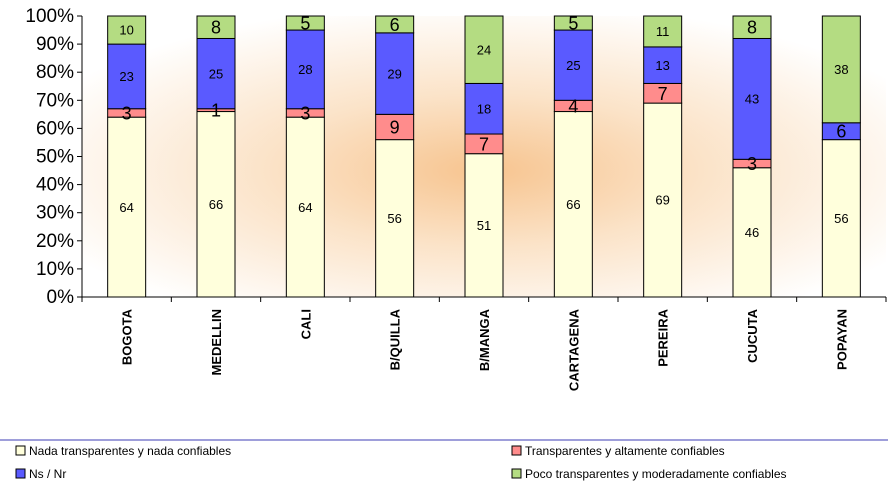 The height and width of the screenshot is (489, 888). I want to click on data-label: 46, so click(752, 232).